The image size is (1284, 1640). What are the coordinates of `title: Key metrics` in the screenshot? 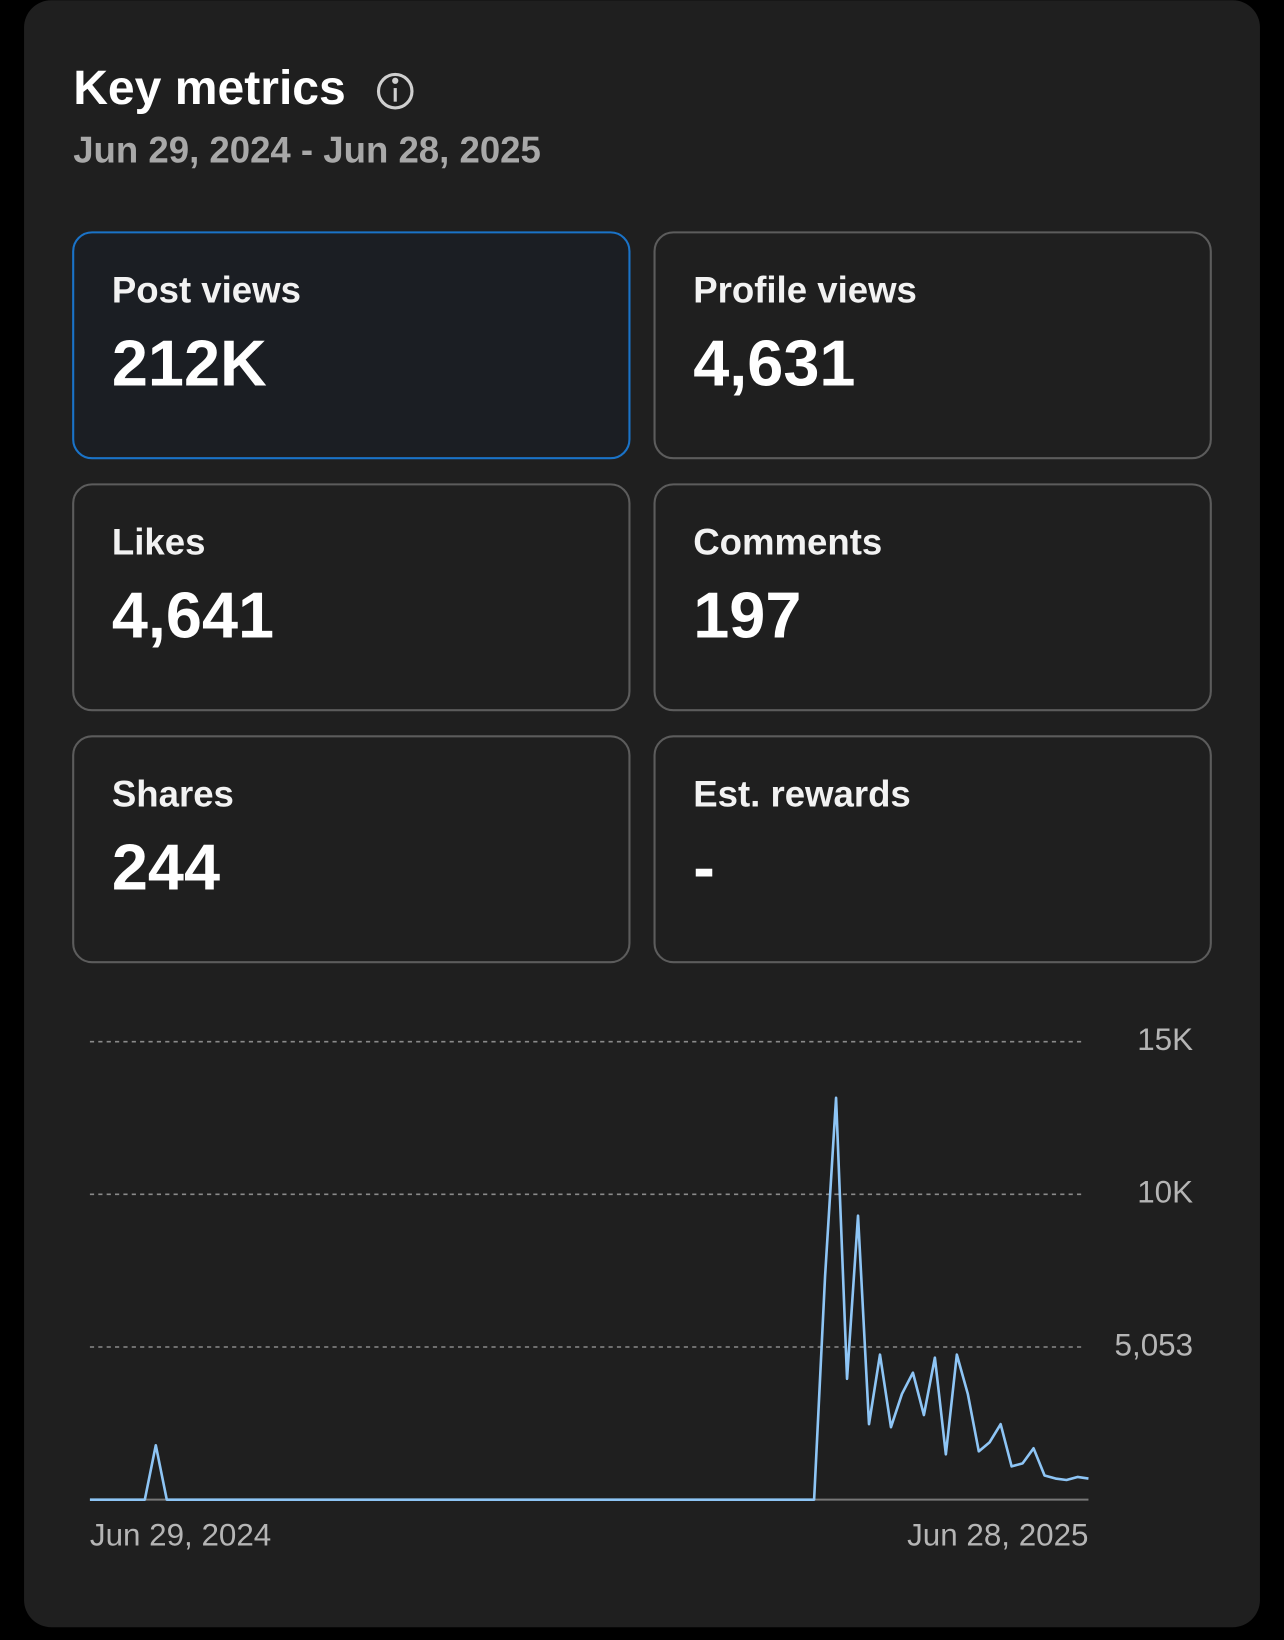 It's located at (209, 88).